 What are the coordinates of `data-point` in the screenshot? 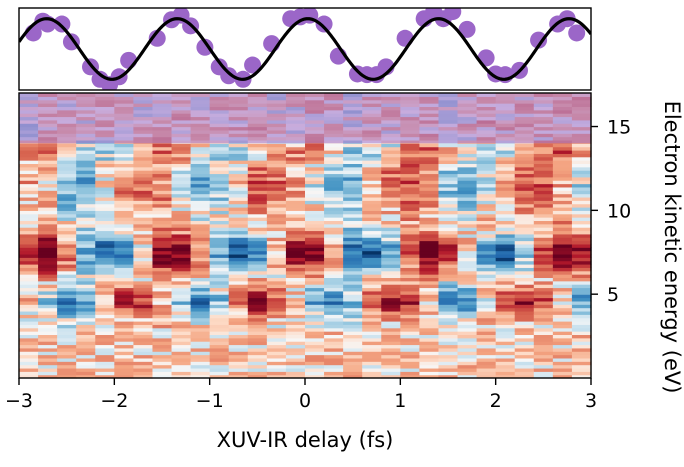 It's located at (62, 24).